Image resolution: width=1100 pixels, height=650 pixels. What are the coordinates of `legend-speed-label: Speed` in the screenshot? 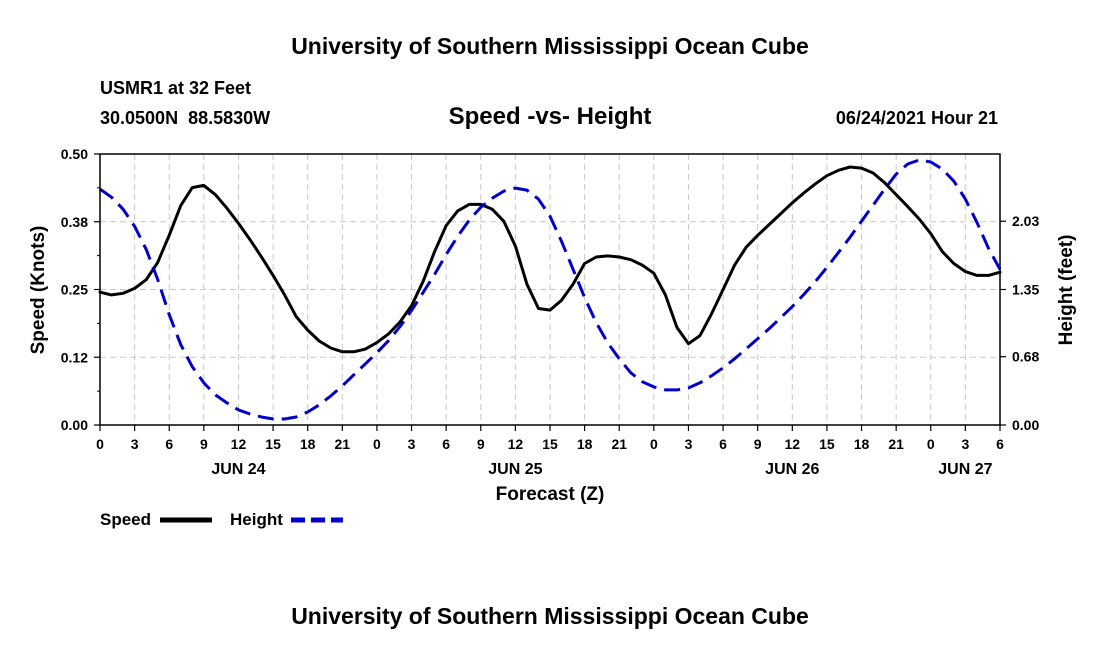 It's located at (125, 519).